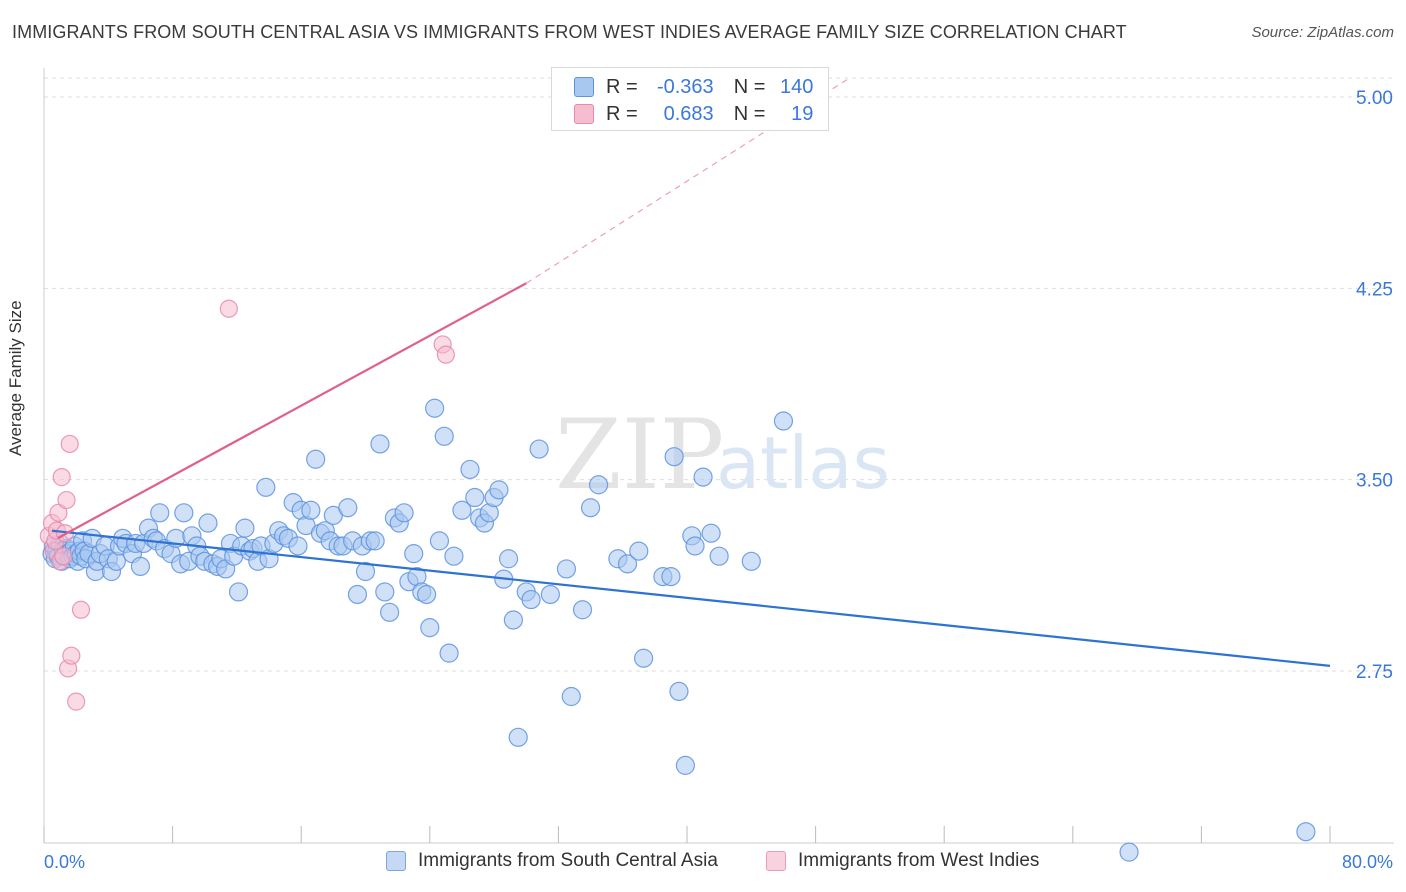 The width and height of the screenshot is (1406, 892). Describe the element at coordinates (919, 860) in the screenshot. I see `legend-label: Immigrants from West Indies` at that location.